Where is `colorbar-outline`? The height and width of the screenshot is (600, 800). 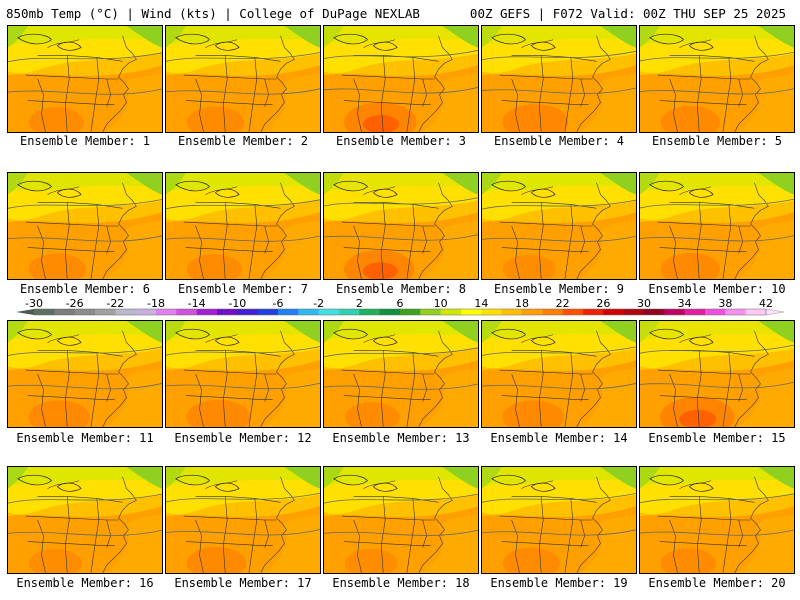
colorbar-outline is located at coordinates (400, 312).